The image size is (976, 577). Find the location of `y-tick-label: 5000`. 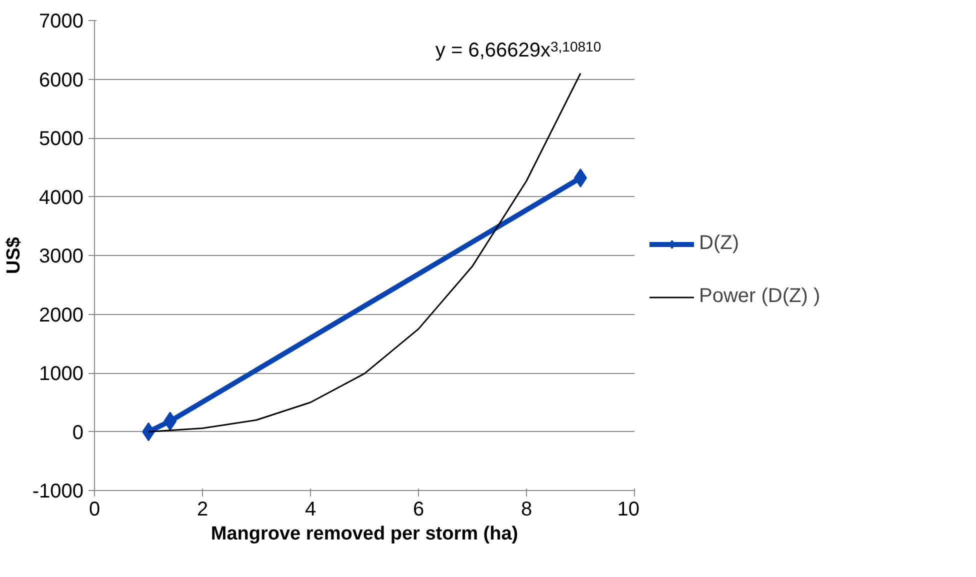

y-tick-label: 5000 is located at coordinates (61, 139).